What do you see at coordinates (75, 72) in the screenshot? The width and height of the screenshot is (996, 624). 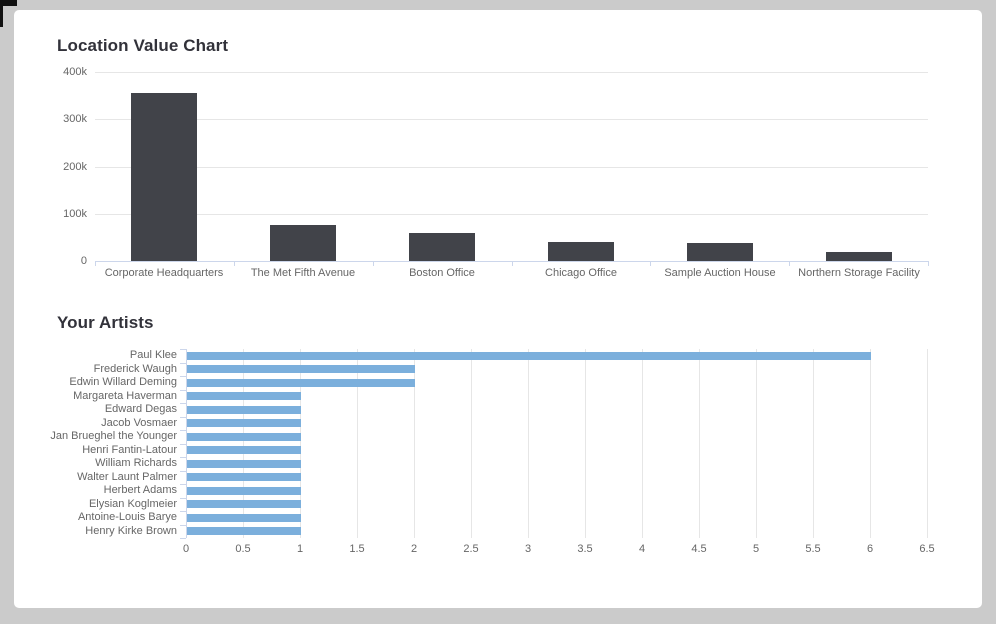 I see `y-axis-tick-label: 400k` at bounding box center [75, 72].